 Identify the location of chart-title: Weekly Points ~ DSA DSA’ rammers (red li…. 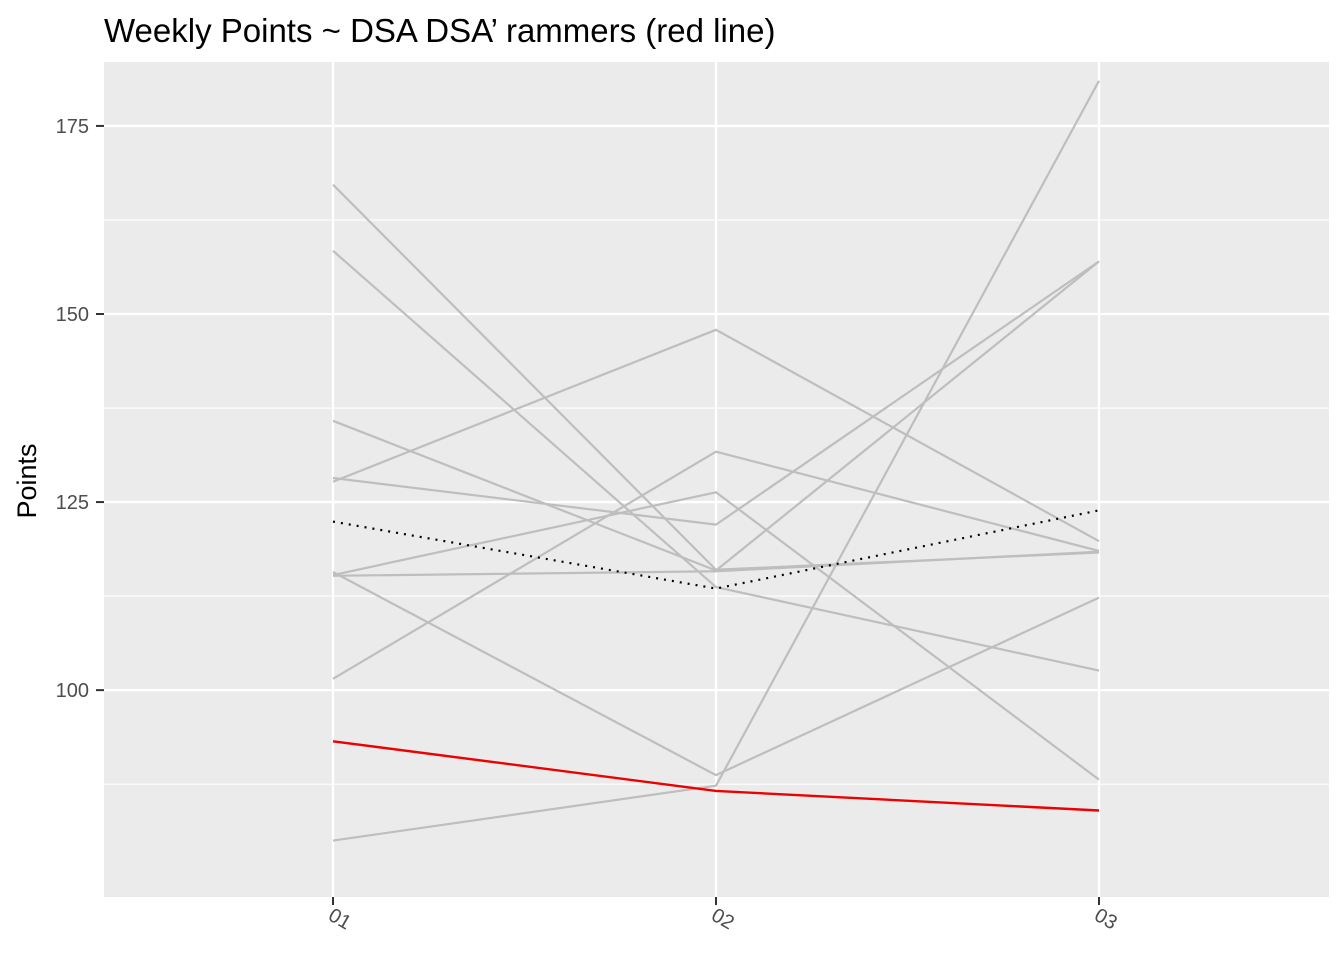
(440, 30).